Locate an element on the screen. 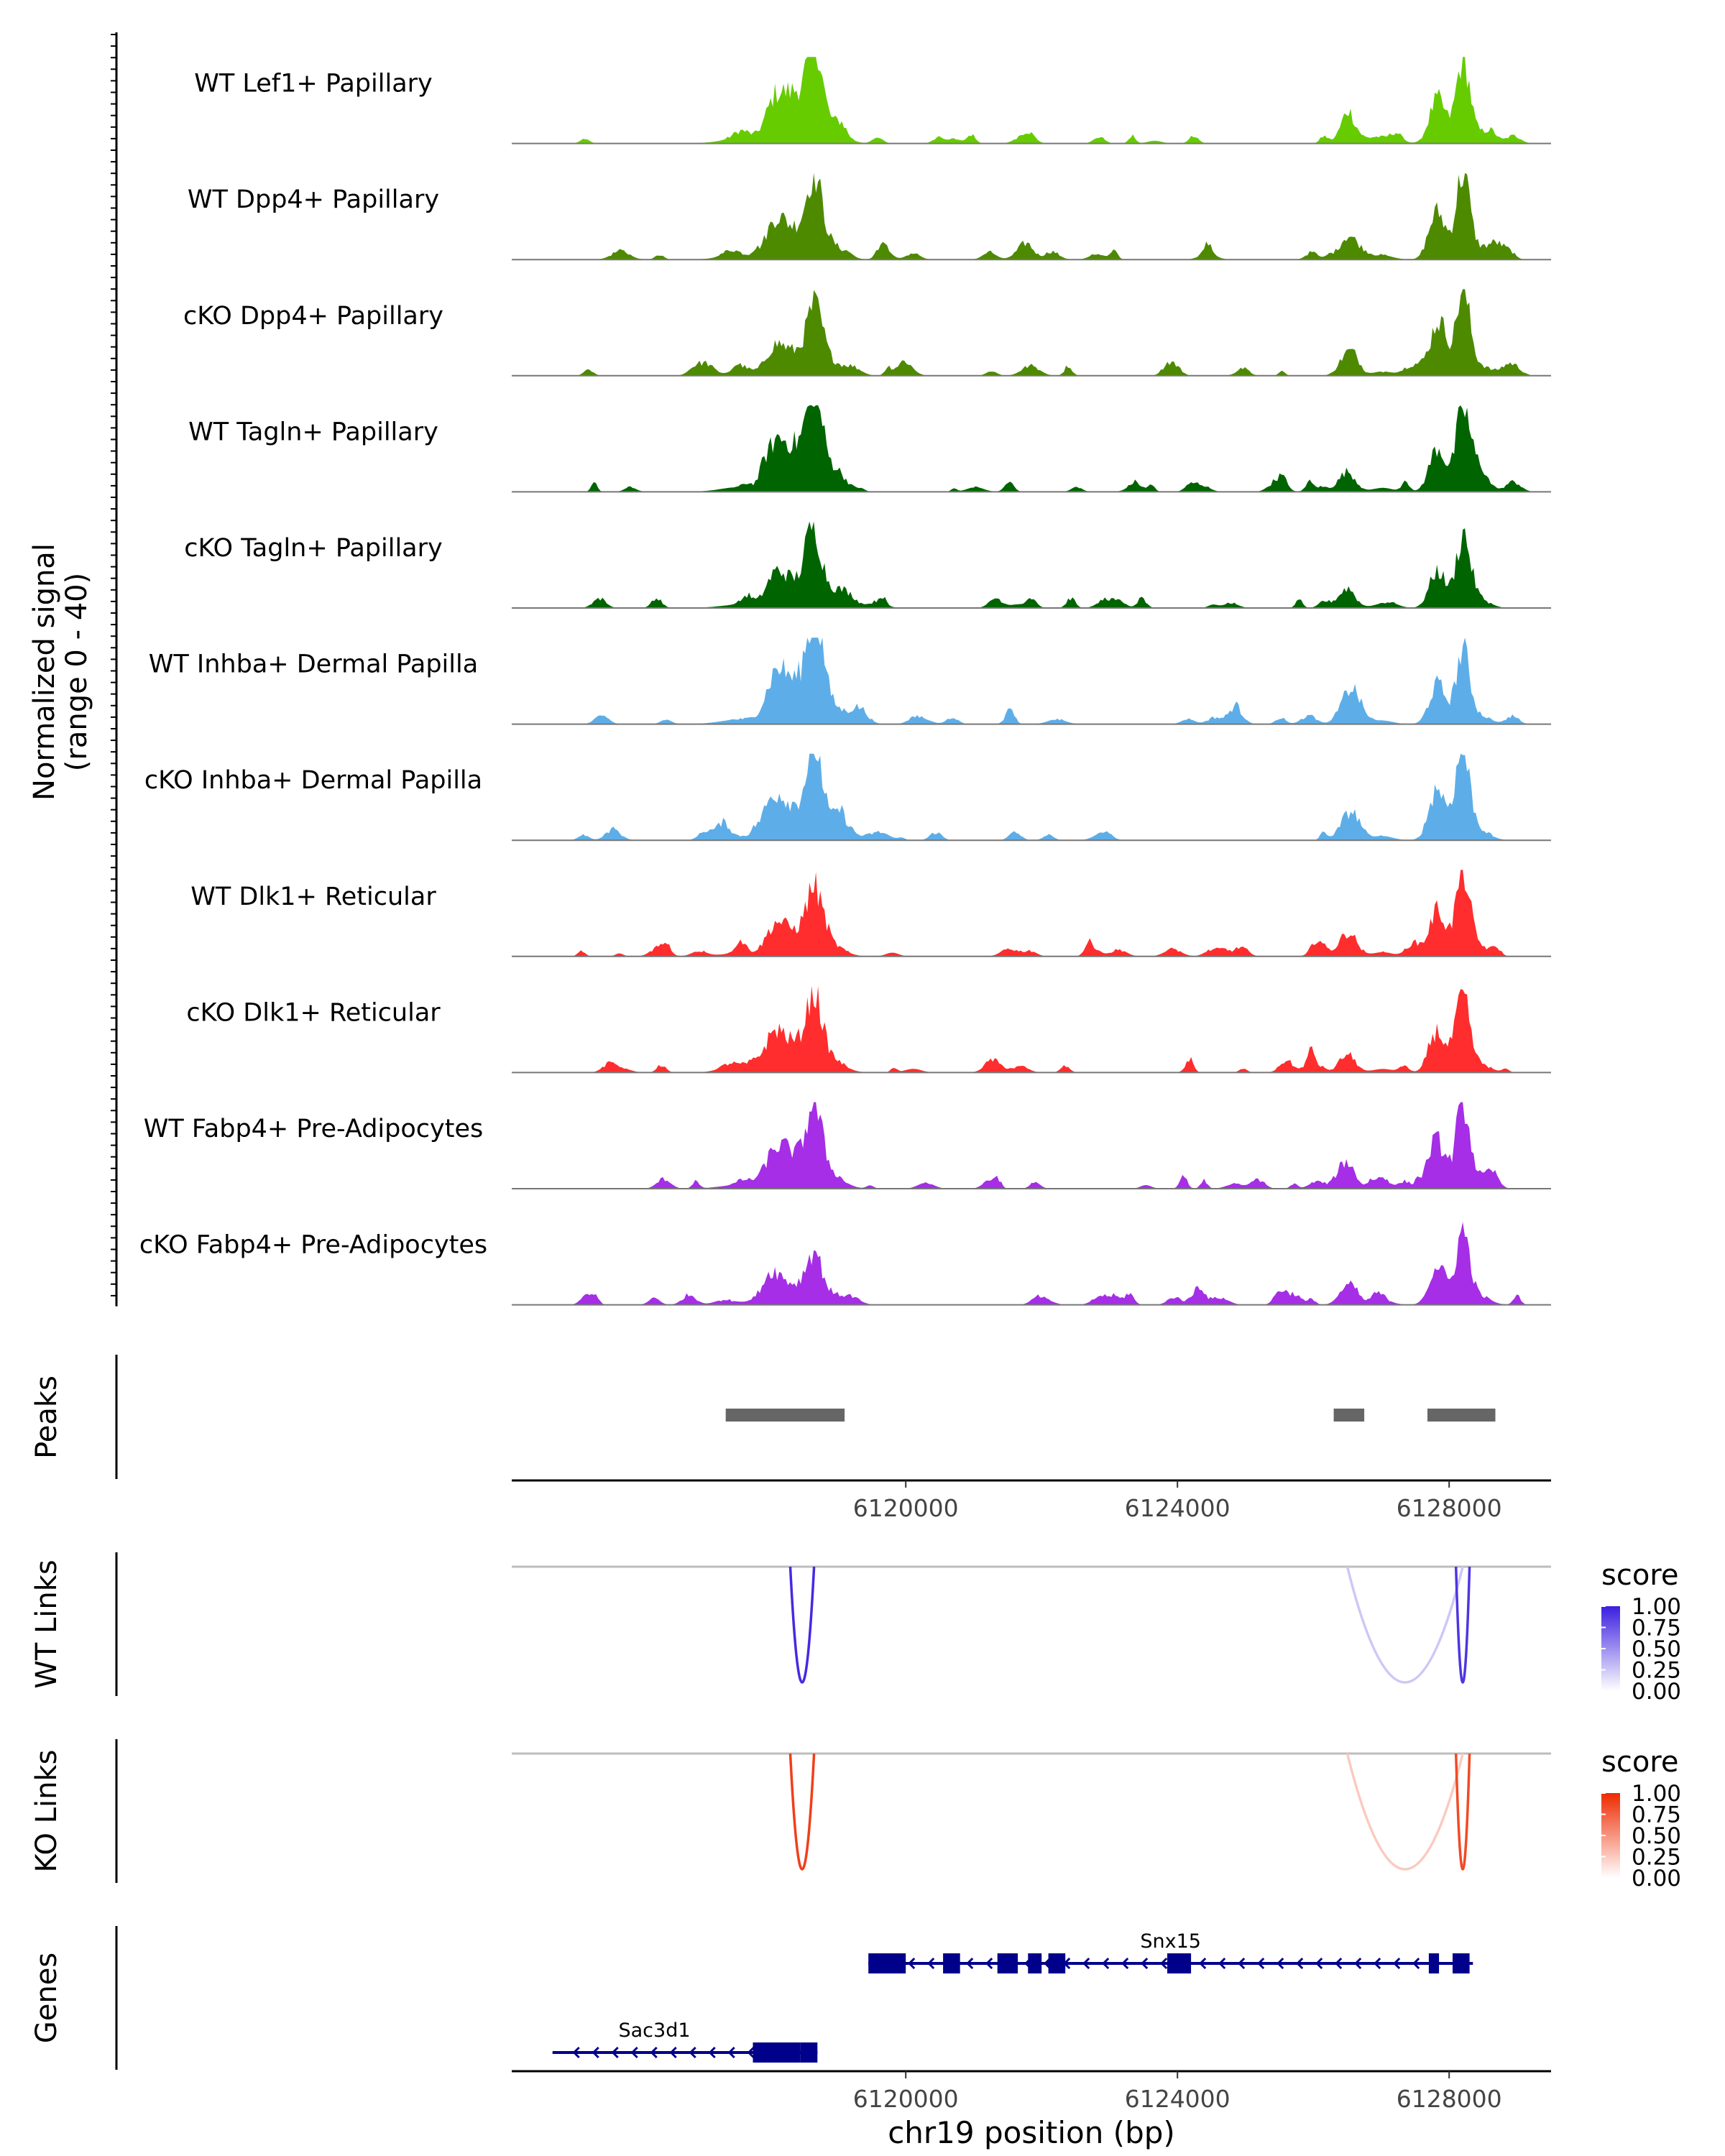 The width and height of the screenshot is (1725, 2156). wt-legend-title: score is located at coordinates (1639, 1575).